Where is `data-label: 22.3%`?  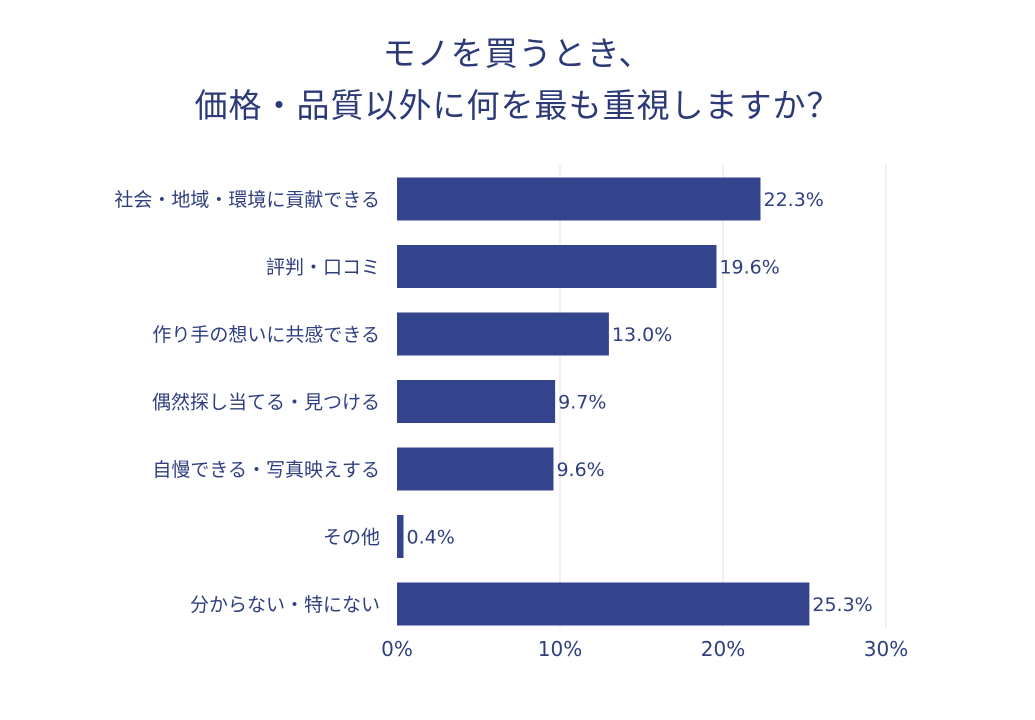 data-label: 22.3% is located at coordinates (793, 200).